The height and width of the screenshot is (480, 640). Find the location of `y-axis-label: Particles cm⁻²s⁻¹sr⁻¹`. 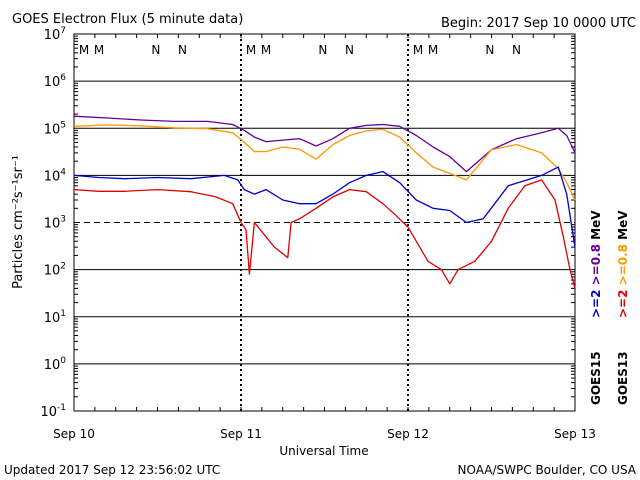

y-axis-label: Particles cm⁻²s⁻¹sr⁻¹ is located at coordinates (18, 222).